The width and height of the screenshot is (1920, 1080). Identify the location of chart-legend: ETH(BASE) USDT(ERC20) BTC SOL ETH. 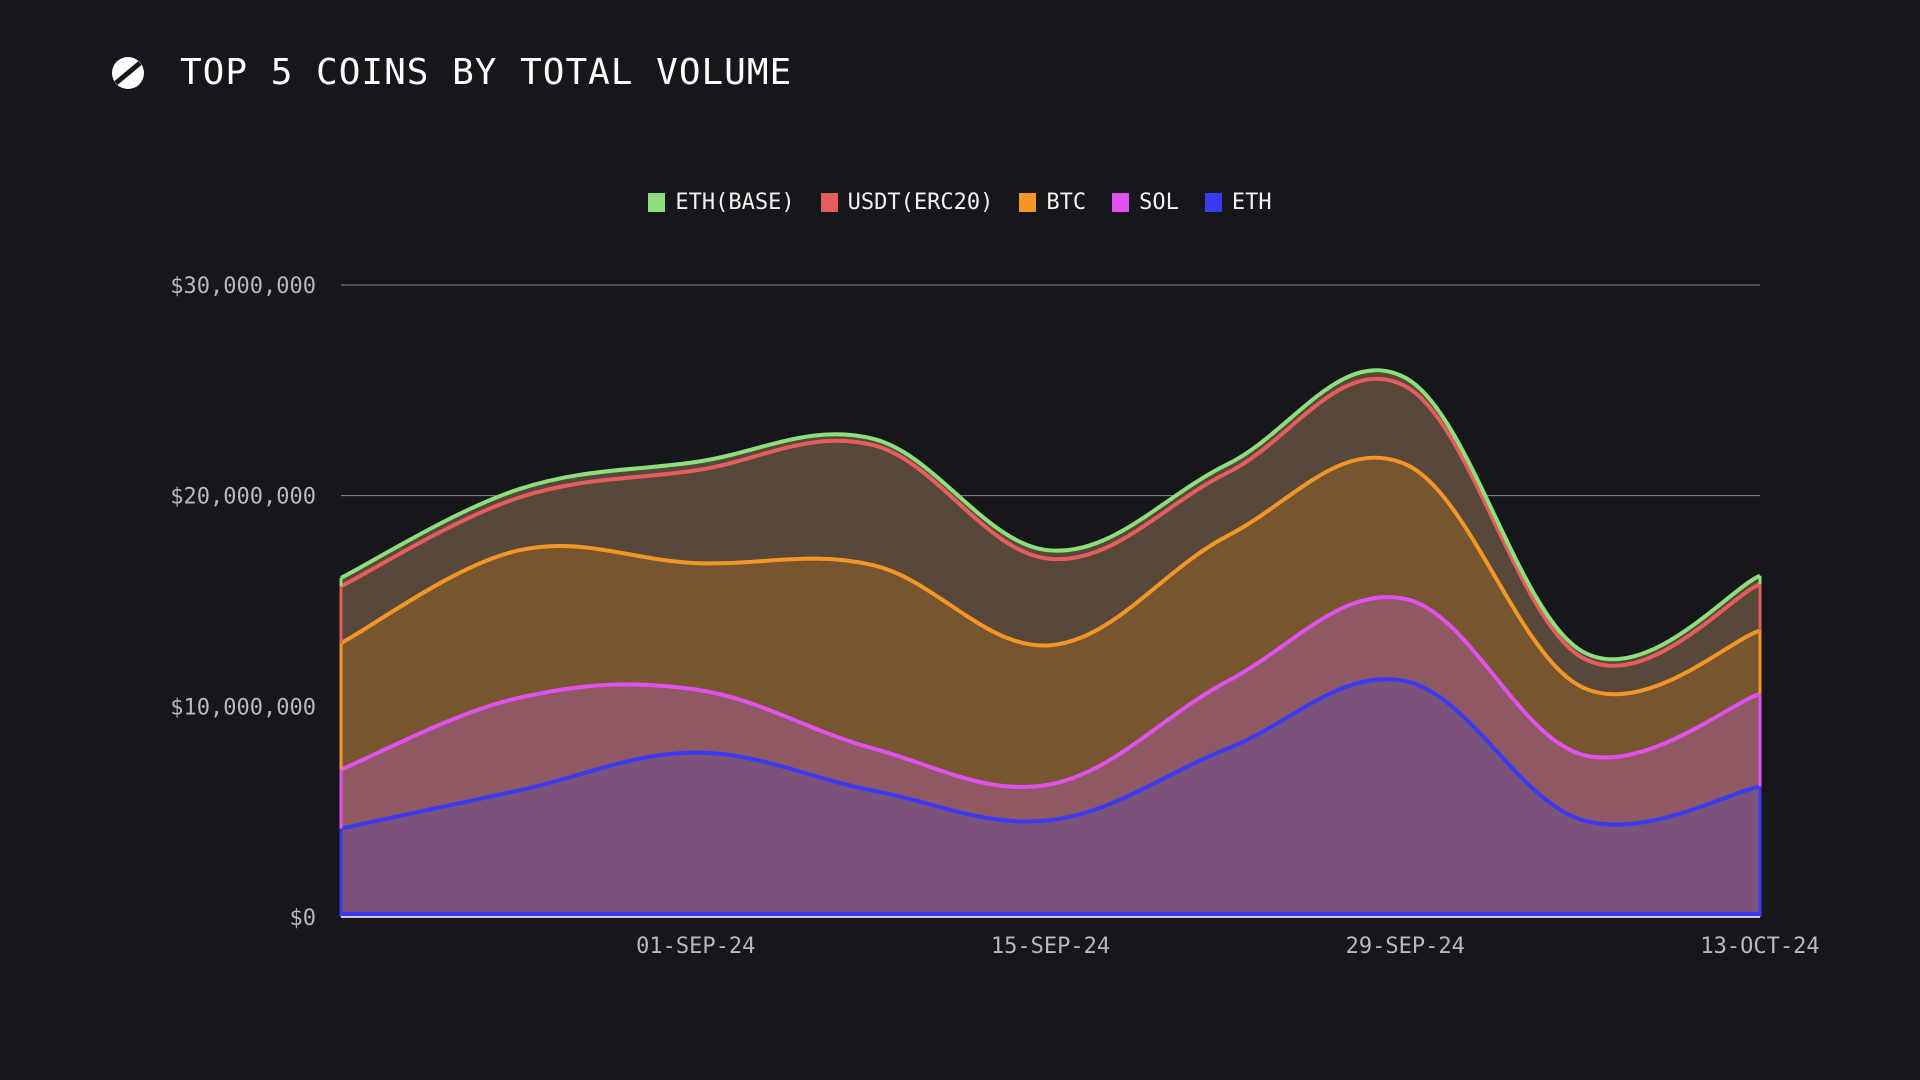
(960, 202).